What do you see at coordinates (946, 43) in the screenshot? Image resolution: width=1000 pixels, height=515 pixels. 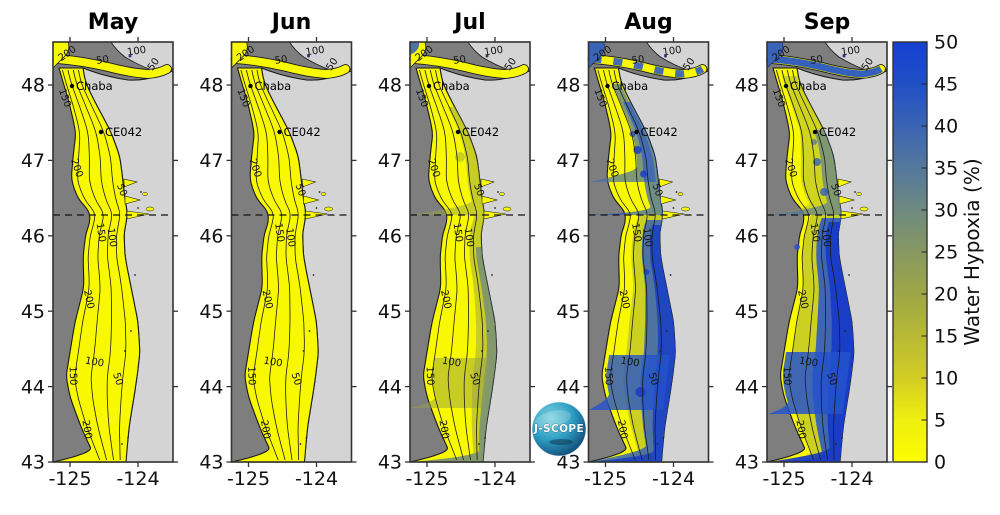 I see `colorbar-tick-label: 50` at bounding box center [946, 43].